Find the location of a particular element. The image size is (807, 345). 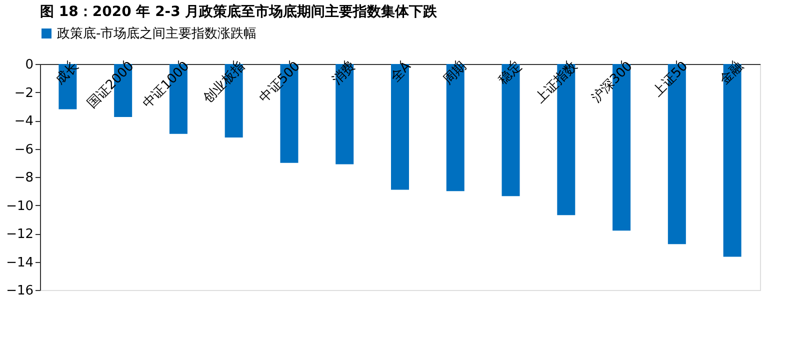

x-tick-label: 周期 is located at coordinates (455, 73).